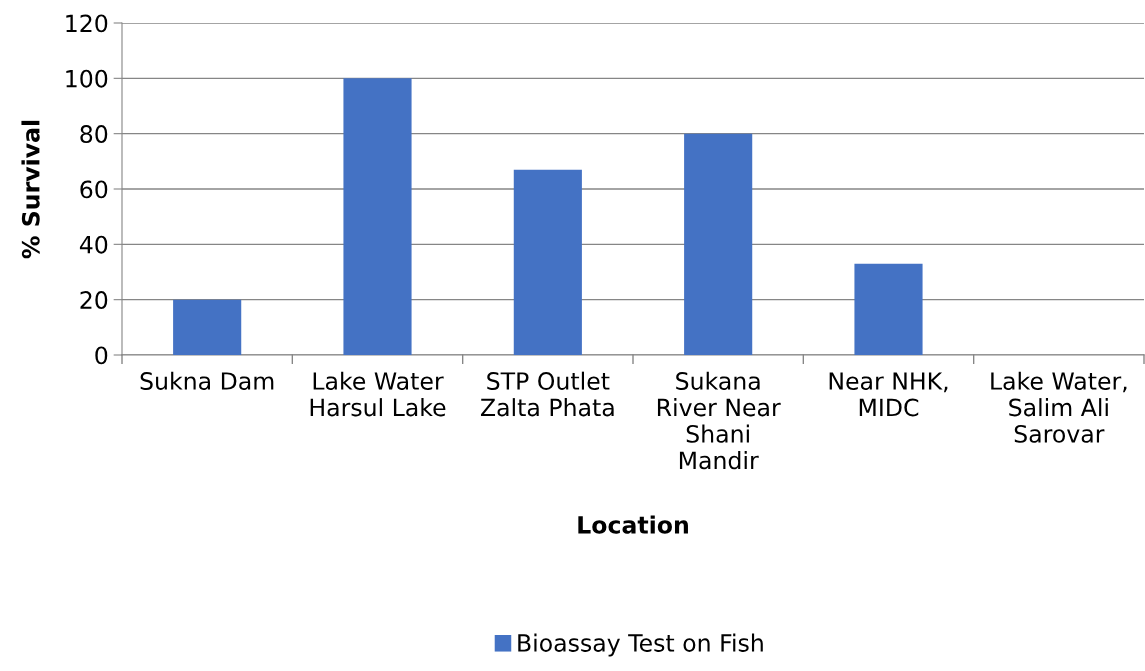  What do you see at coordinates (640, 645) in the screenshot?
I see `legend-label: Bioassay Test on Fish` at bounding box center [640, 645].